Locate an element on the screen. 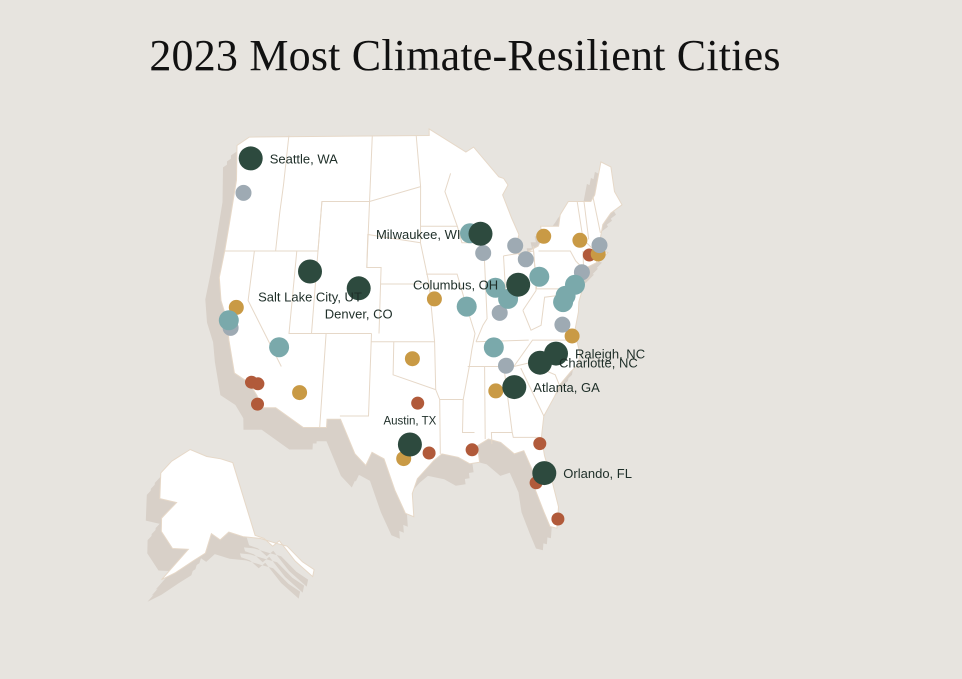 This screenshot has width=962, height=679. city-label: Denver, CO is located at coordinates (359, 313).